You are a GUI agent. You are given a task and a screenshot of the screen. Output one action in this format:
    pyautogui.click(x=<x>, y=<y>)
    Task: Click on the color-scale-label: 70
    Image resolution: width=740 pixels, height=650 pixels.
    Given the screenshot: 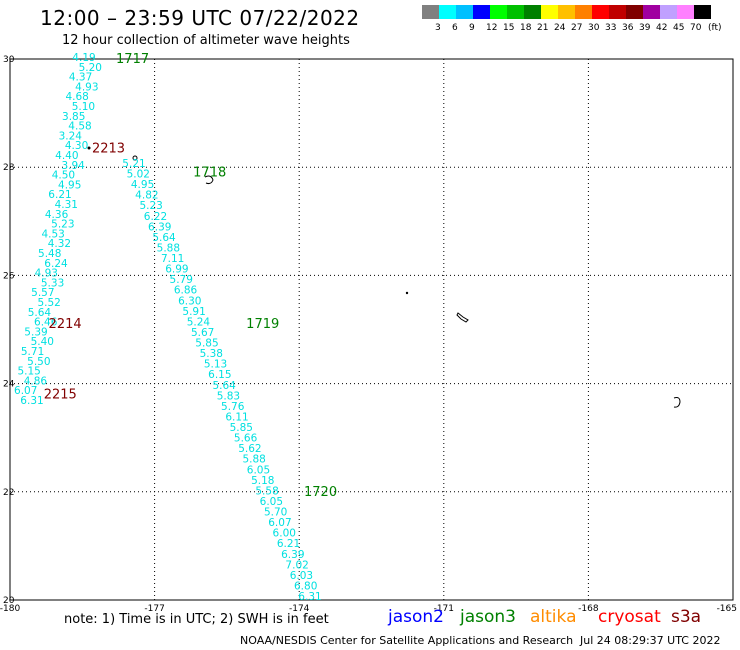 What is the action you would take?
    pyautogui.click(x=696, y=28)
    